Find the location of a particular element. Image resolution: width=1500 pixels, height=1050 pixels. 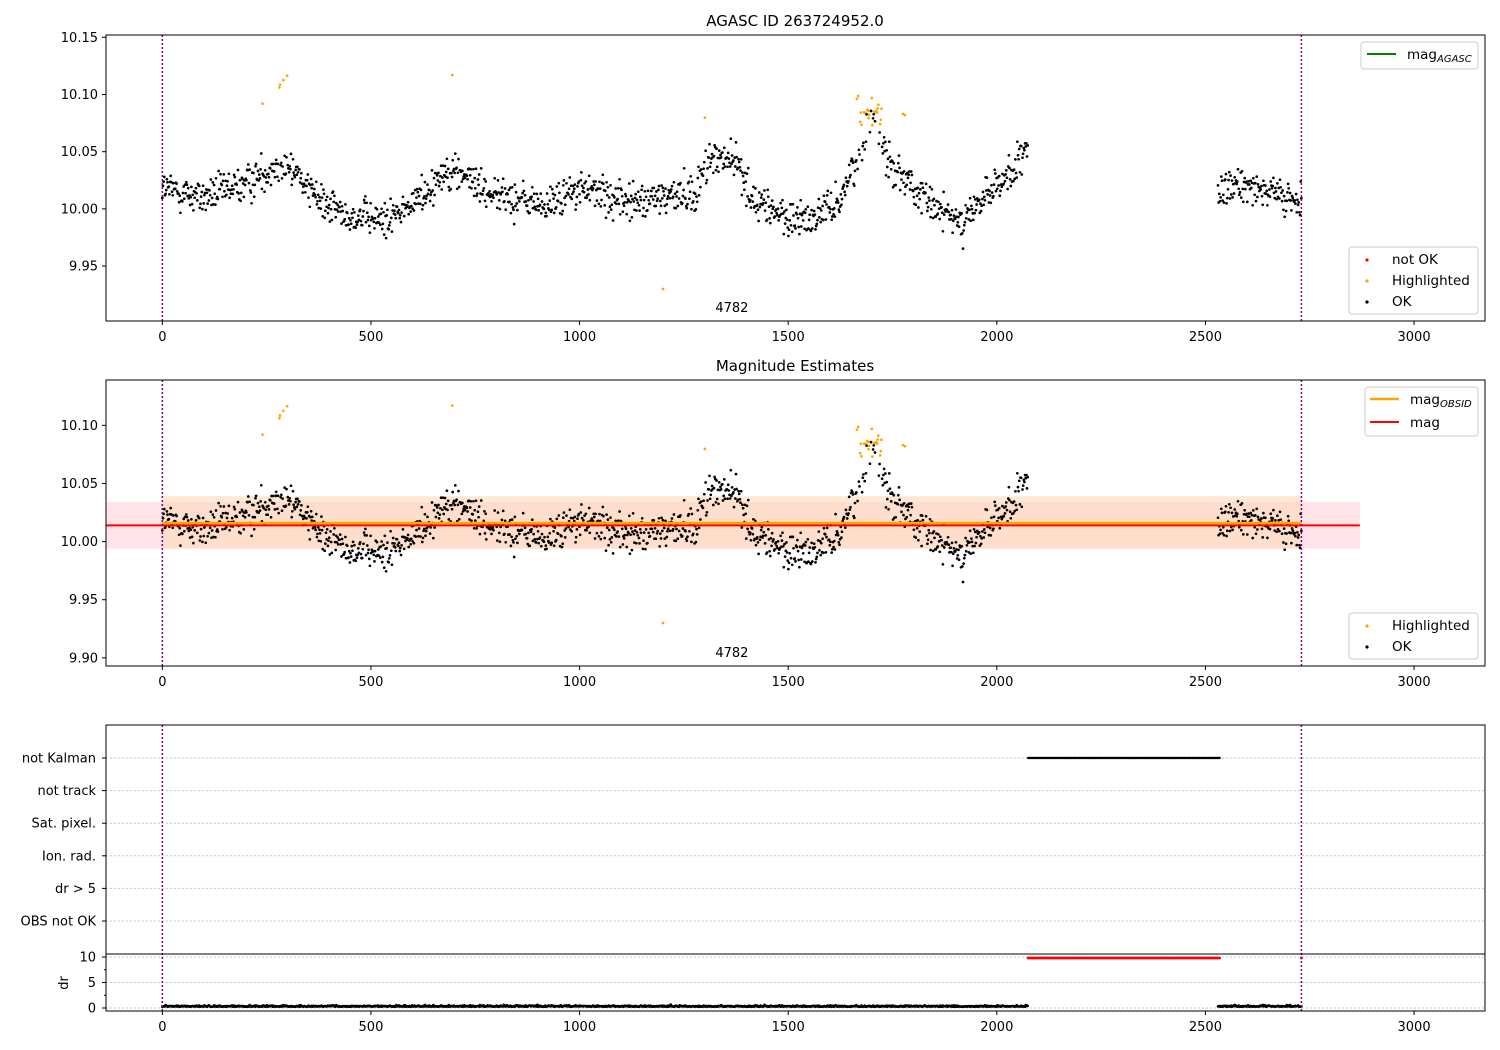

x-tick-label: 500 is located at coordinates (371, 1027).